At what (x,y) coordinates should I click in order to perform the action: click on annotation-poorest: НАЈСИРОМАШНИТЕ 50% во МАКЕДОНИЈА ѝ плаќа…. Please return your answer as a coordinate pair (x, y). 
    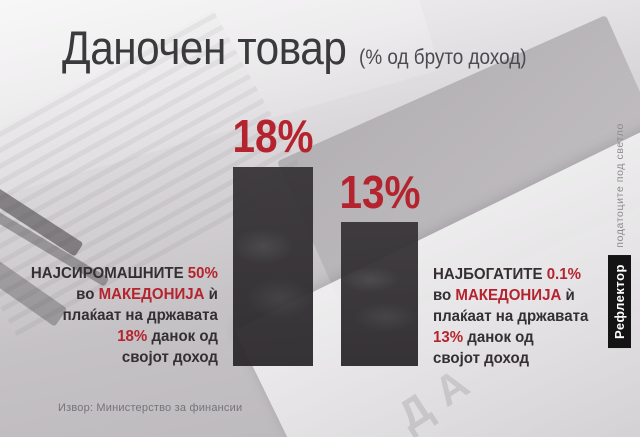
    Looking at the image, I should click on (124, 315).